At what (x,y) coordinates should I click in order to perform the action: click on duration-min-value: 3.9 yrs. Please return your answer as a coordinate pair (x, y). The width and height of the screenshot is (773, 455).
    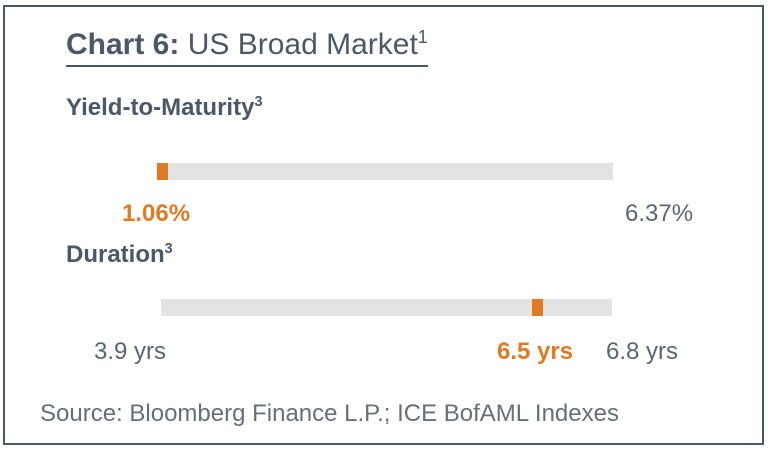
    Looking at the image, I should click on (130, 351).